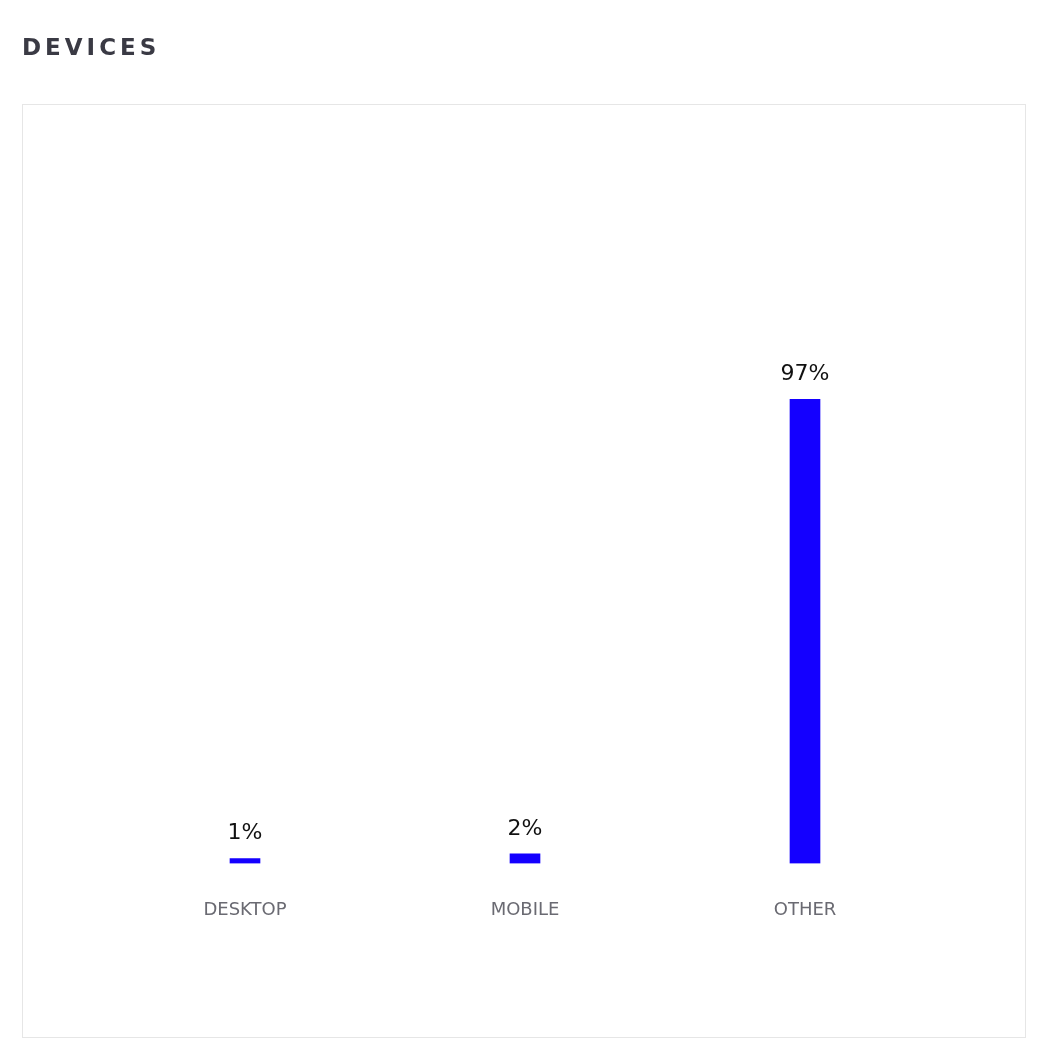 This screenshot has width=1040, height=1050. I want to click on data-label: 97%, so click(805, 373).